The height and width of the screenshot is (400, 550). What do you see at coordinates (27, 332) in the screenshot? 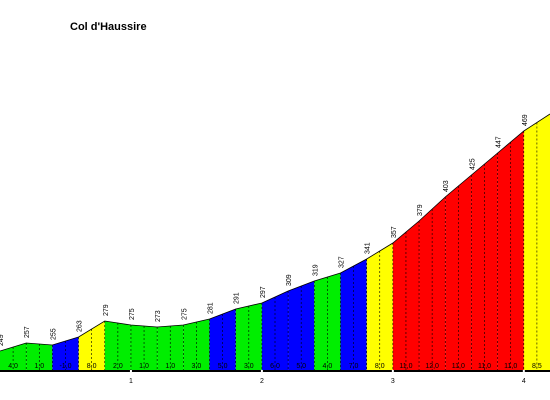
I see `altitude-label: 257` at bounding box center [27, 332].